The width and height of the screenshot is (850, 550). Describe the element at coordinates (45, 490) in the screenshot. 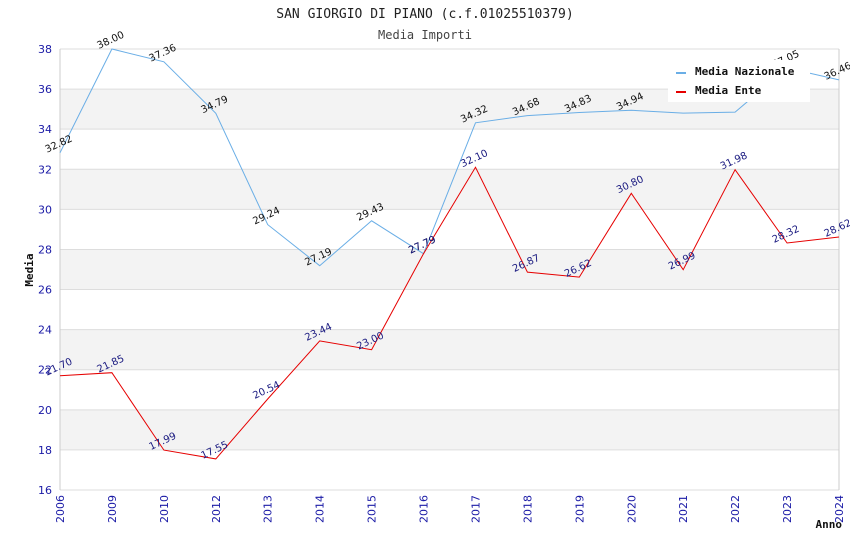

I see `y-tick-label: 16` at that location.